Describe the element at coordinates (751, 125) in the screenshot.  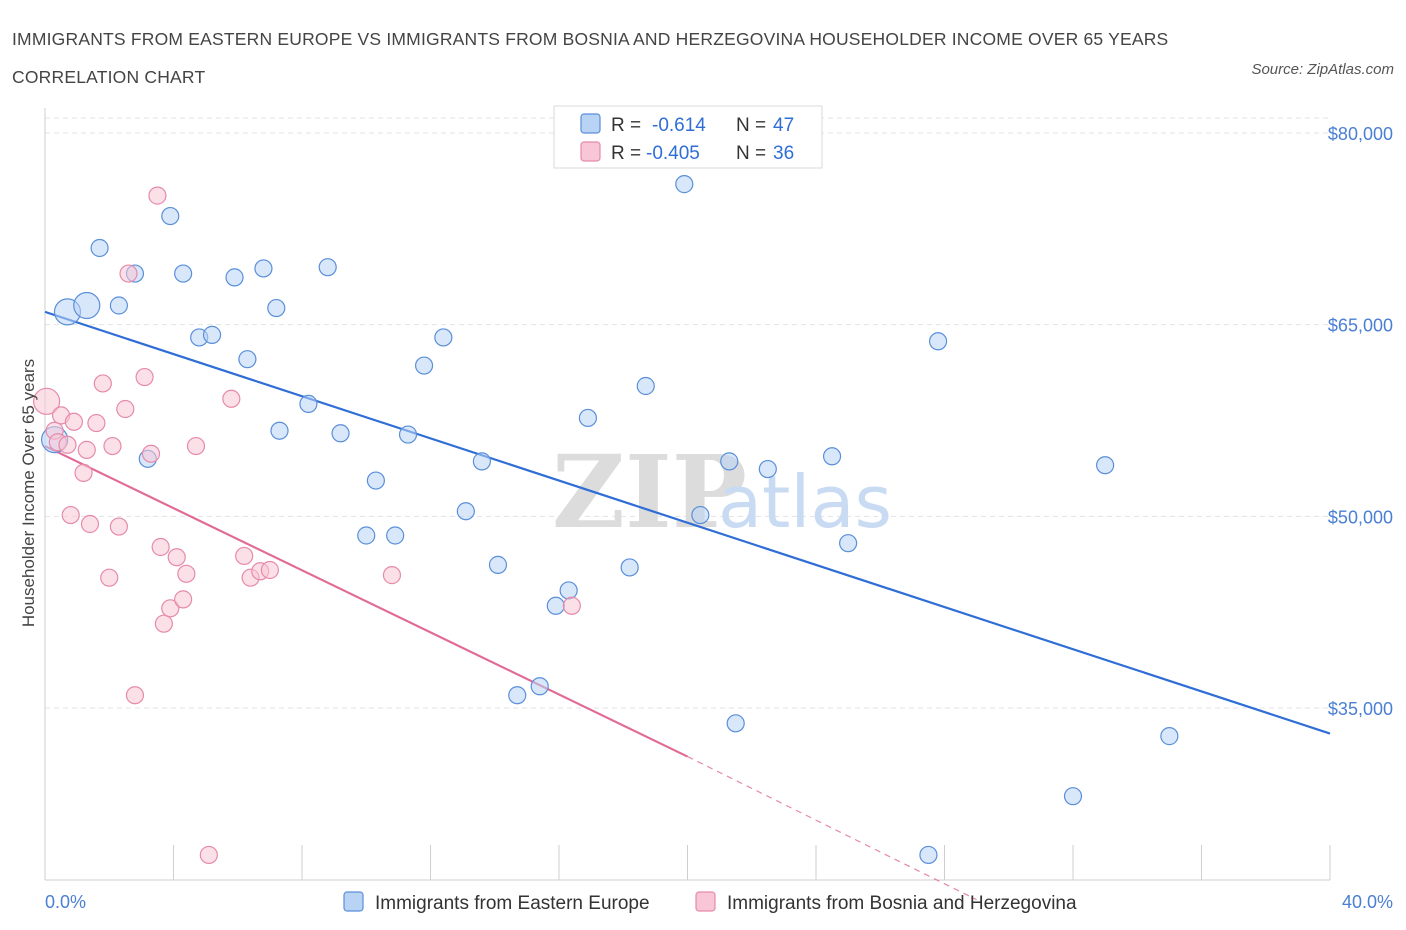
I see `legend-n-label-1: N =` at that location.